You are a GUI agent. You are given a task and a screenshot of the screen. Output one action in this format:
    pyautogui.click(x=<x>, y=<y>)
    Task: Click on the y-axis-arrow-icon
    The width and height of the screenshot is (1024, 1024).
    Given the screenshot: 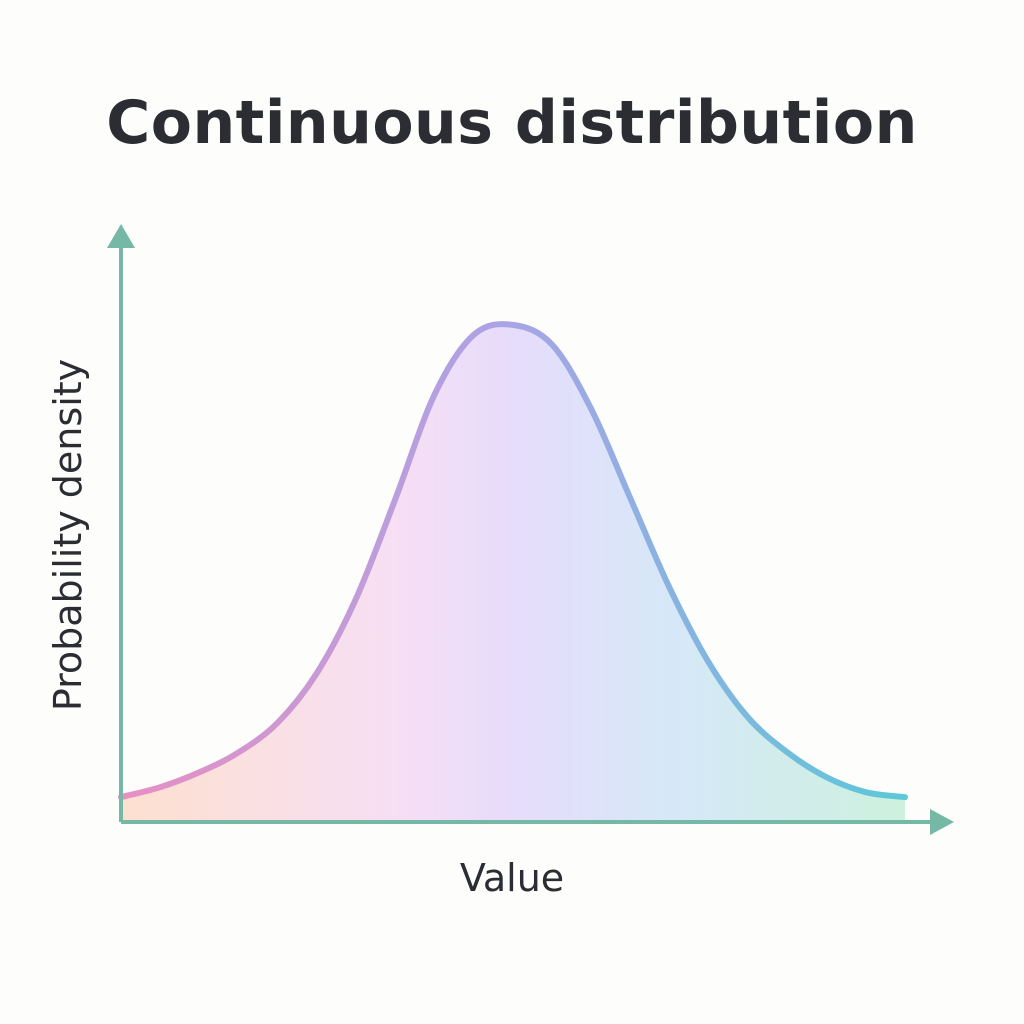 What is the action you would take?
    pyautogui.click(x=121, y=236)
    